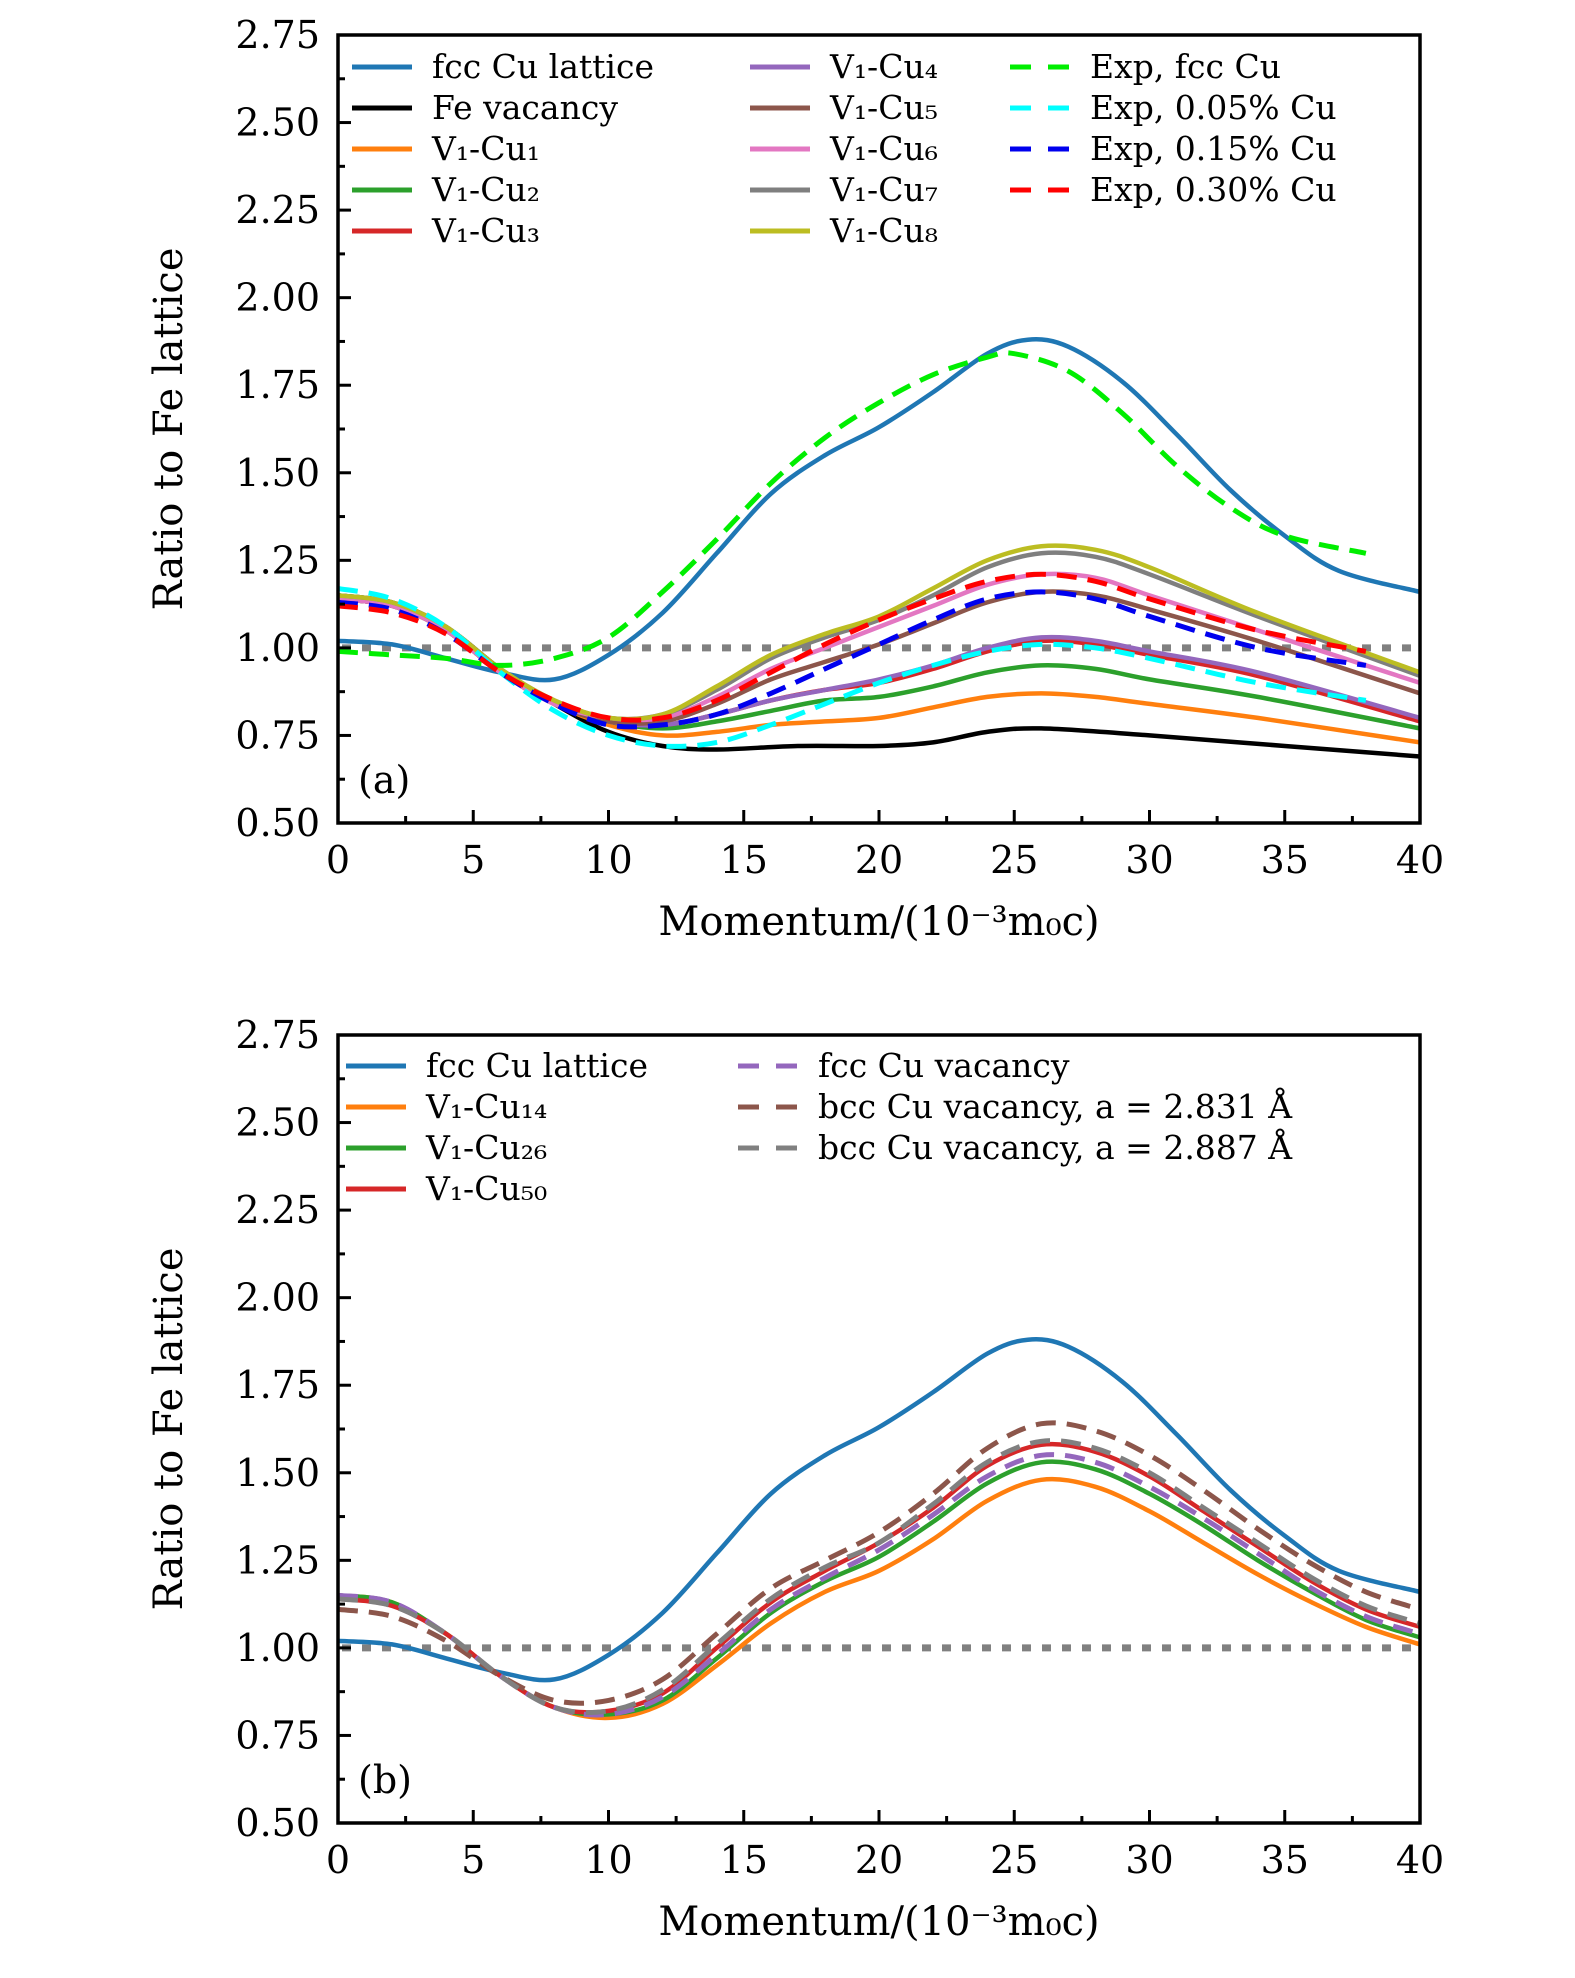 This screenshot has width=1575, height=1978. I want to click on panel-label: (b), so click(385, 1780).